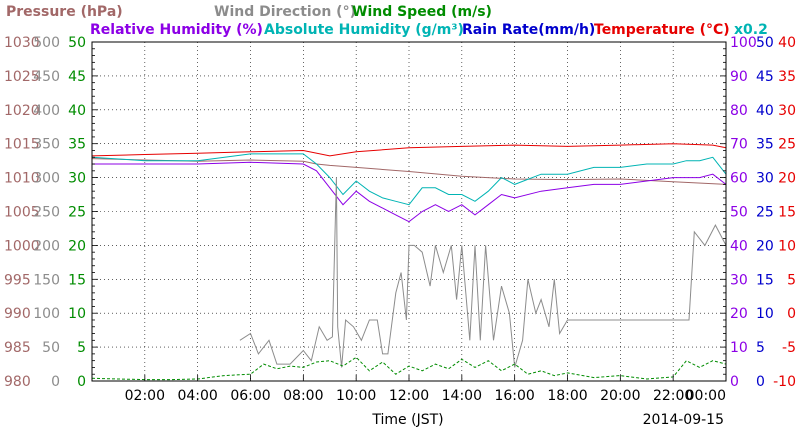 The width and height of the screenshot is (800, 434). What do you see at coordinates (620, 396) in the screenshot?
I see `x-tick-label: 20:00` at bounding box center [620, 396].